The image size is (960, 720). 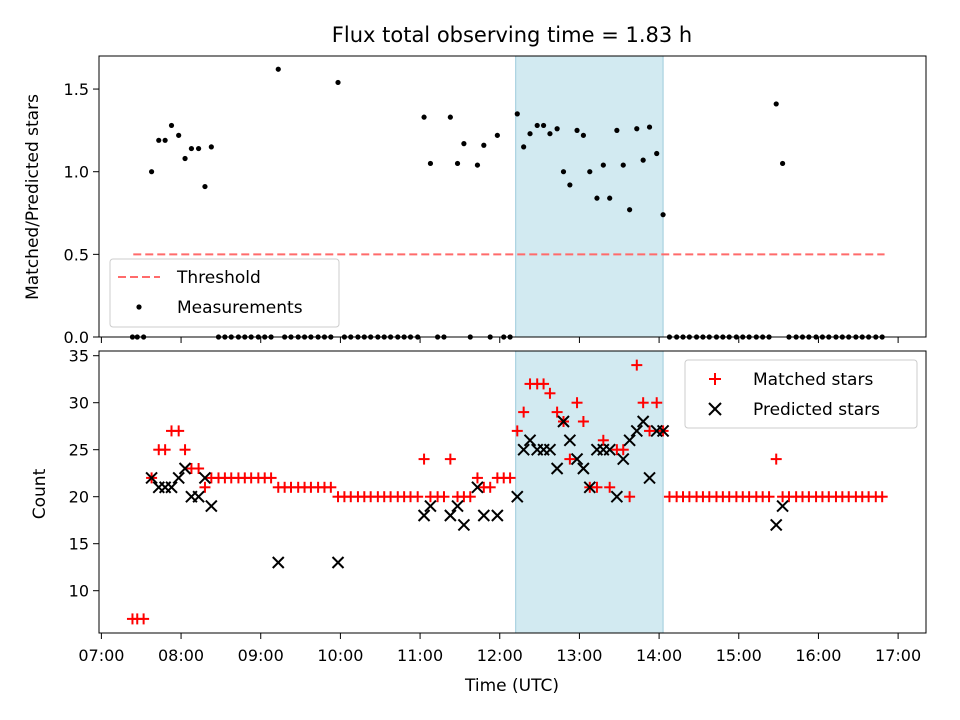 I want to click on top-y-axis-label: Matched/Predicted stars, so click(x=33, y=197).